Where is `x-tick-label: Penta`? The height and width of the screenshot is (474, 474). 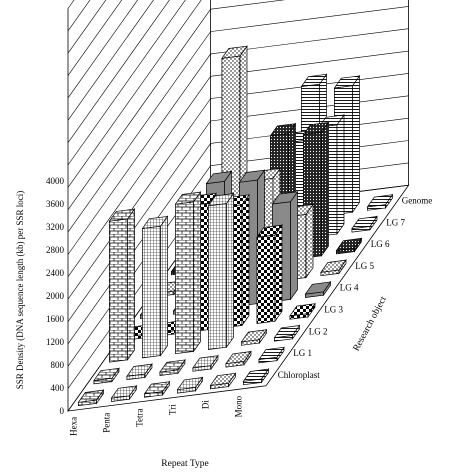 x-tick-label: Penta is located at coordinates (107, 423).